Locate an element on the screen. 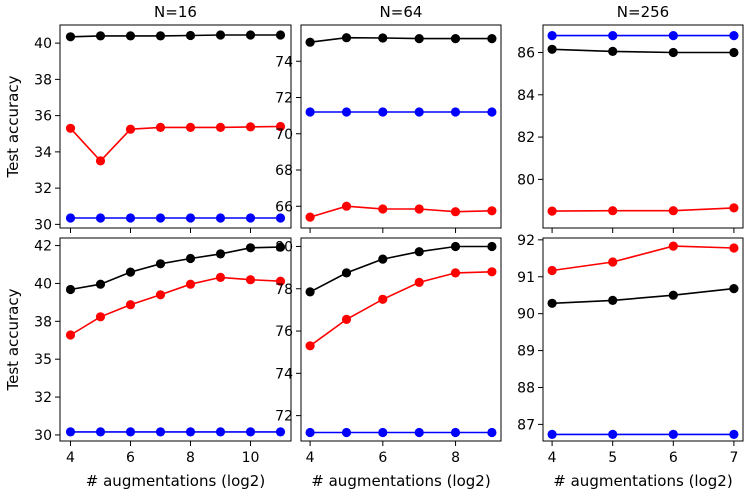  panel-title: N=16 is located at coordinates (175, 12).